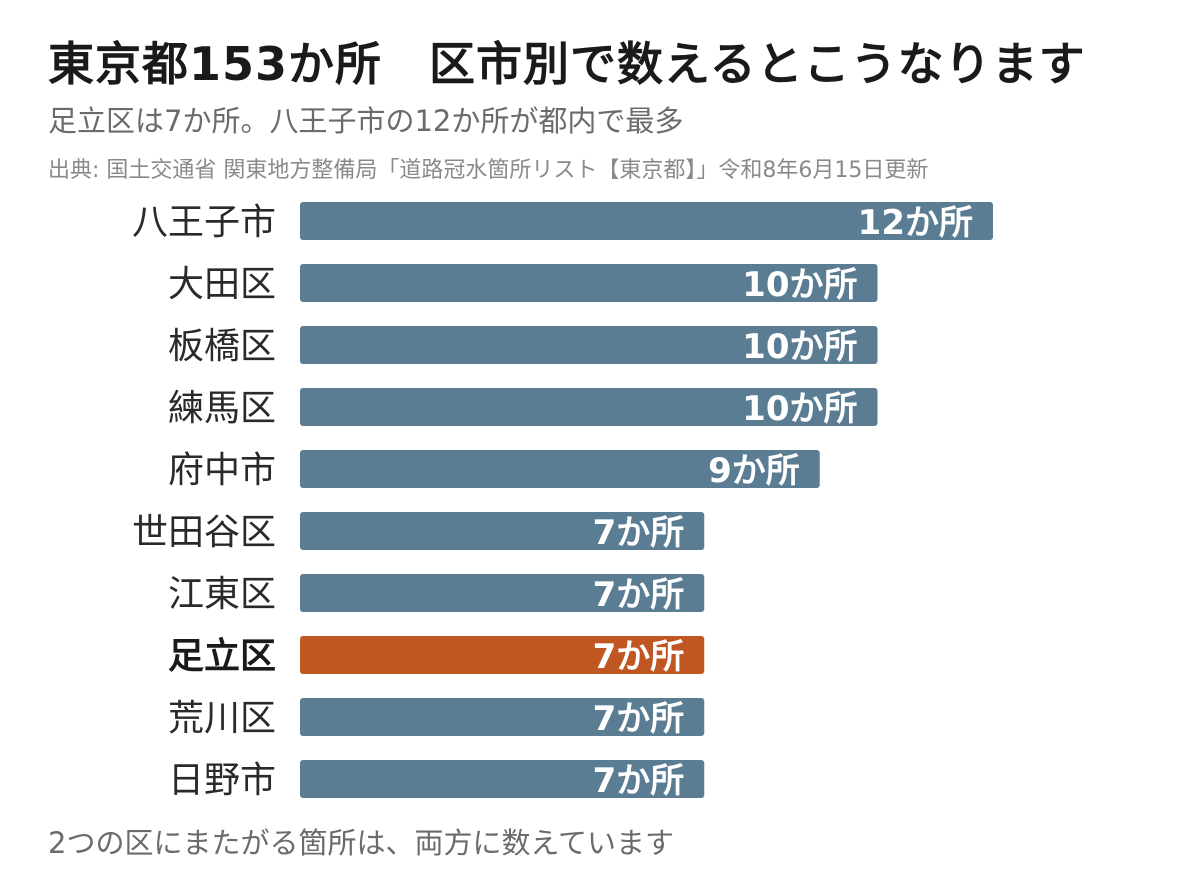 The image size is (1200, 886). I want to click on category-label: 江東区, so click(222, 594).